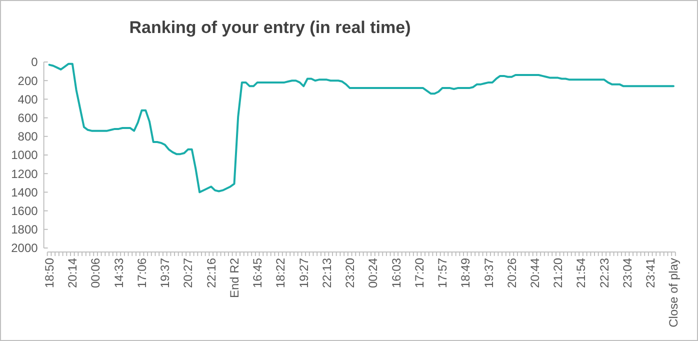 The height and width of the screenshot is (341, 698). Describe the element at coordinates (558, 273) in the screenshot. I see `x-tick-label: 21:20` at that location.